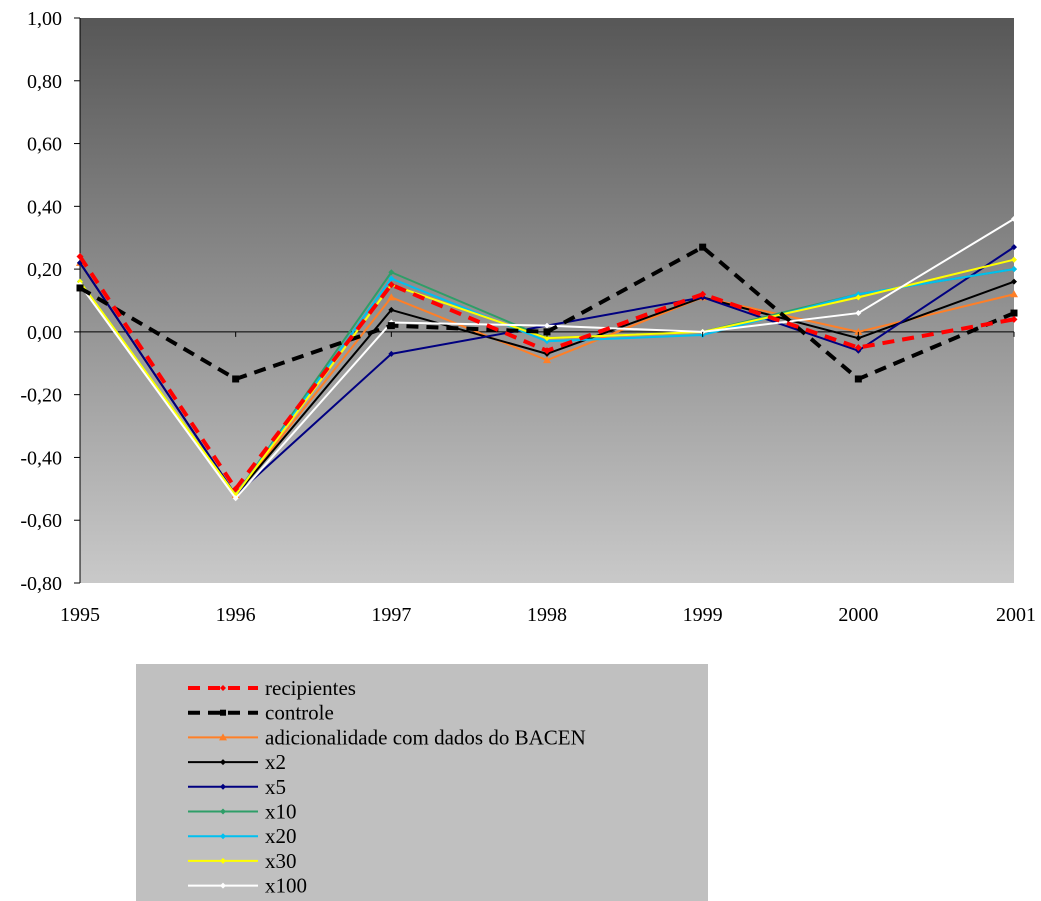 This screenshot has height=901, width=1041. What do you see at coordinates (236, 615) in the screenshot?
I see `x-tick-label: 1996` at bounding box center [236, 615].